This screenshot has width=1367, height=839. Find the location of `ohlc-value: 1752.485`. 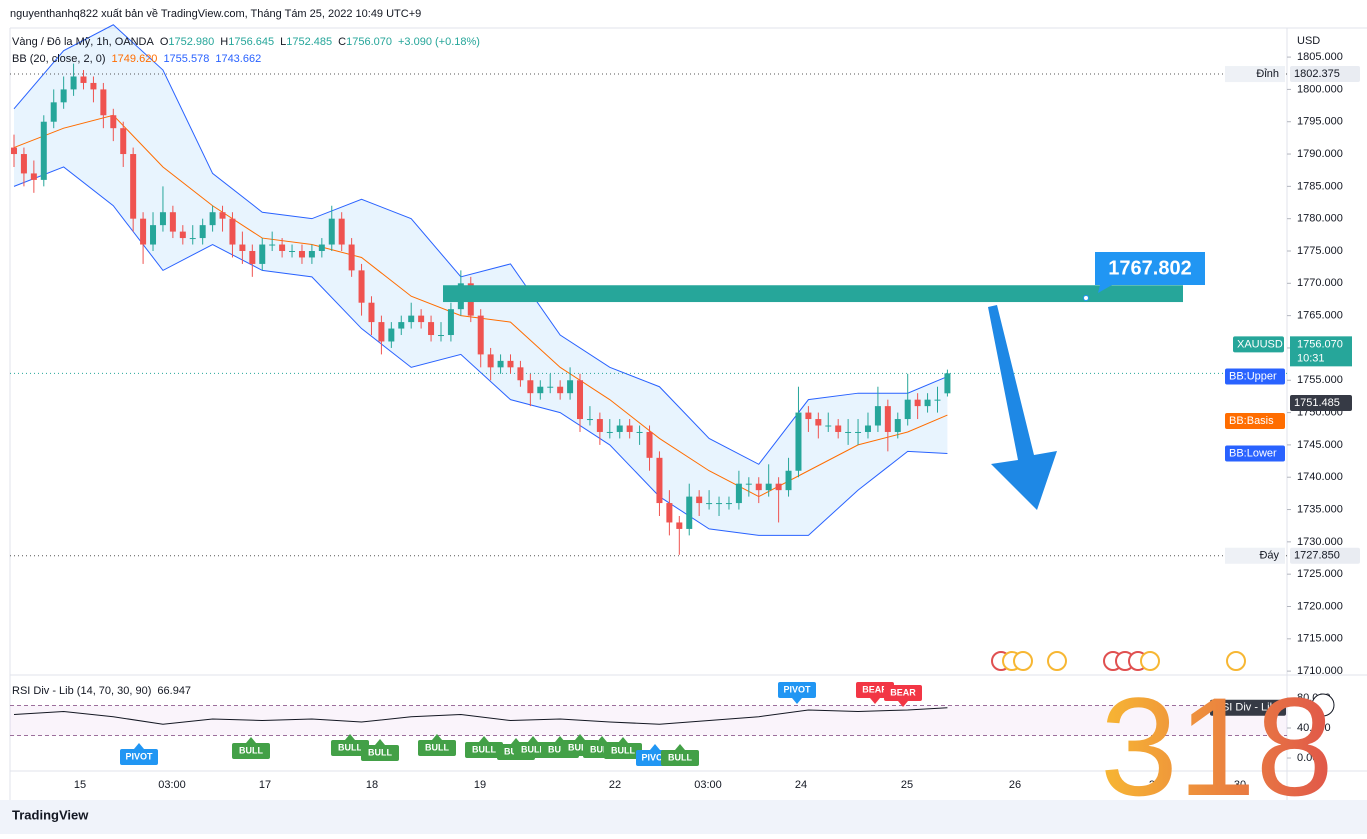

ohlc-value: 1752.485 is located at coordinates (309, 42).